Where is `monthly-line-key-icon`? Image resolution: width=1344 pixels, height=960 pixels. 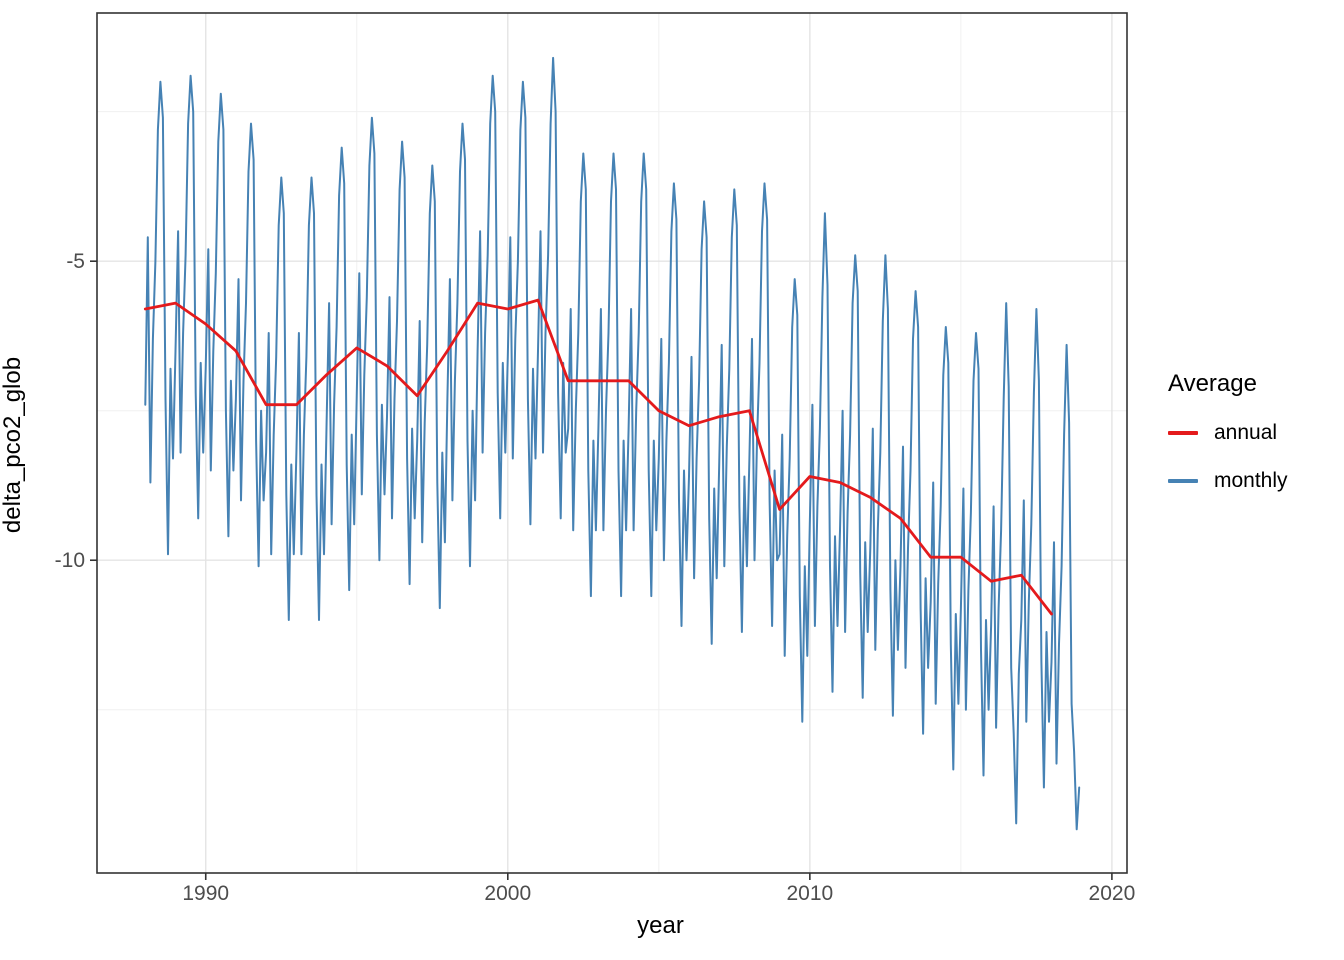
monthly-line-key-icon is located at coordinates (1183, 481).